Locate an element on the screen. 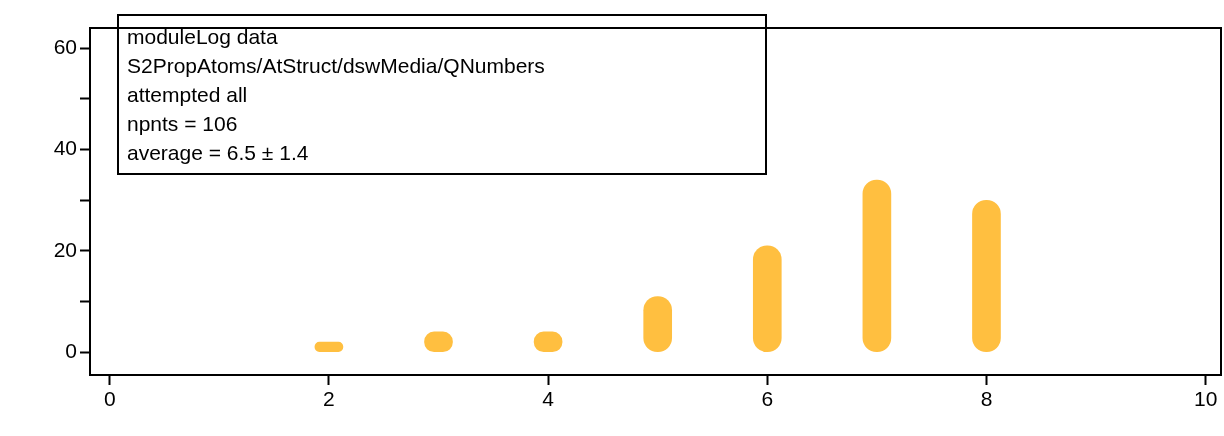  y-tick-label: 60 is located at coordinates (65, 47).